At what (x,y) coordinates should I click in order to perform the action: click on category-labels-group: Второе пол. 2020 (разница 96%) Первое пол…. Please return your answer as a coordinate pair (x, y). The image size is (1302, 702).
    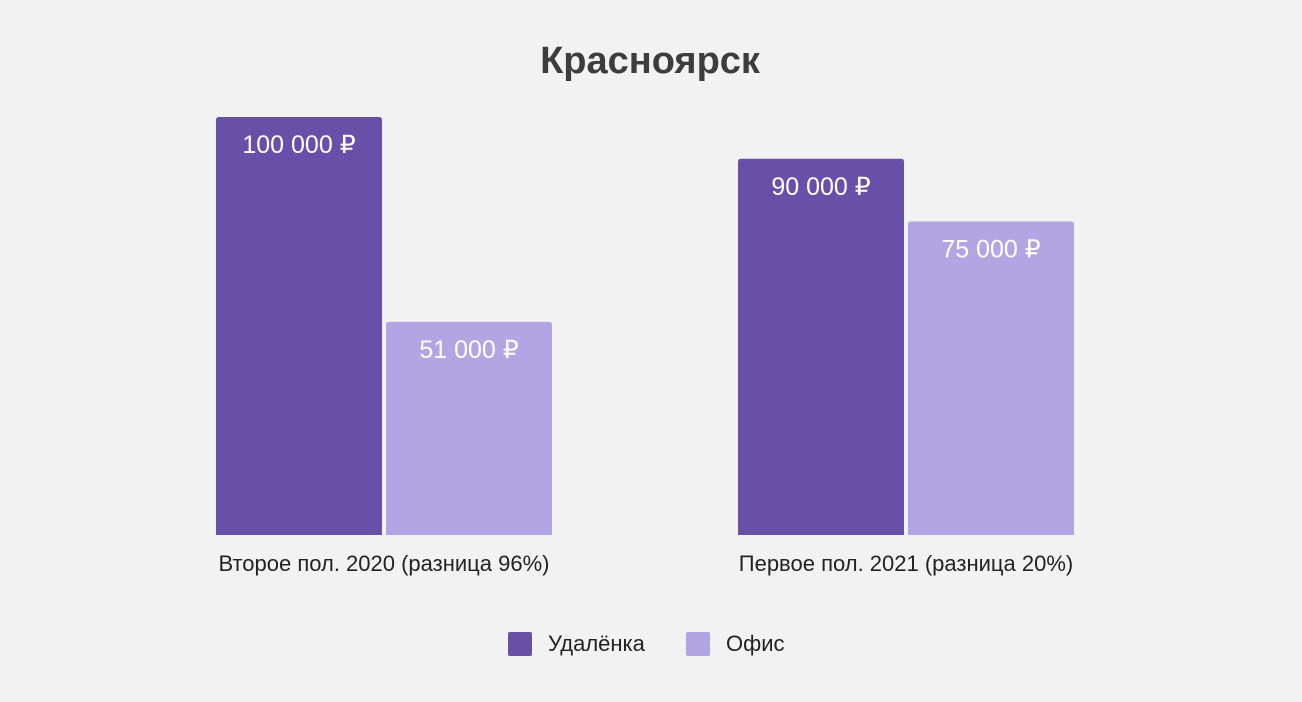
    Looking at the image, I should click on (646, 563).